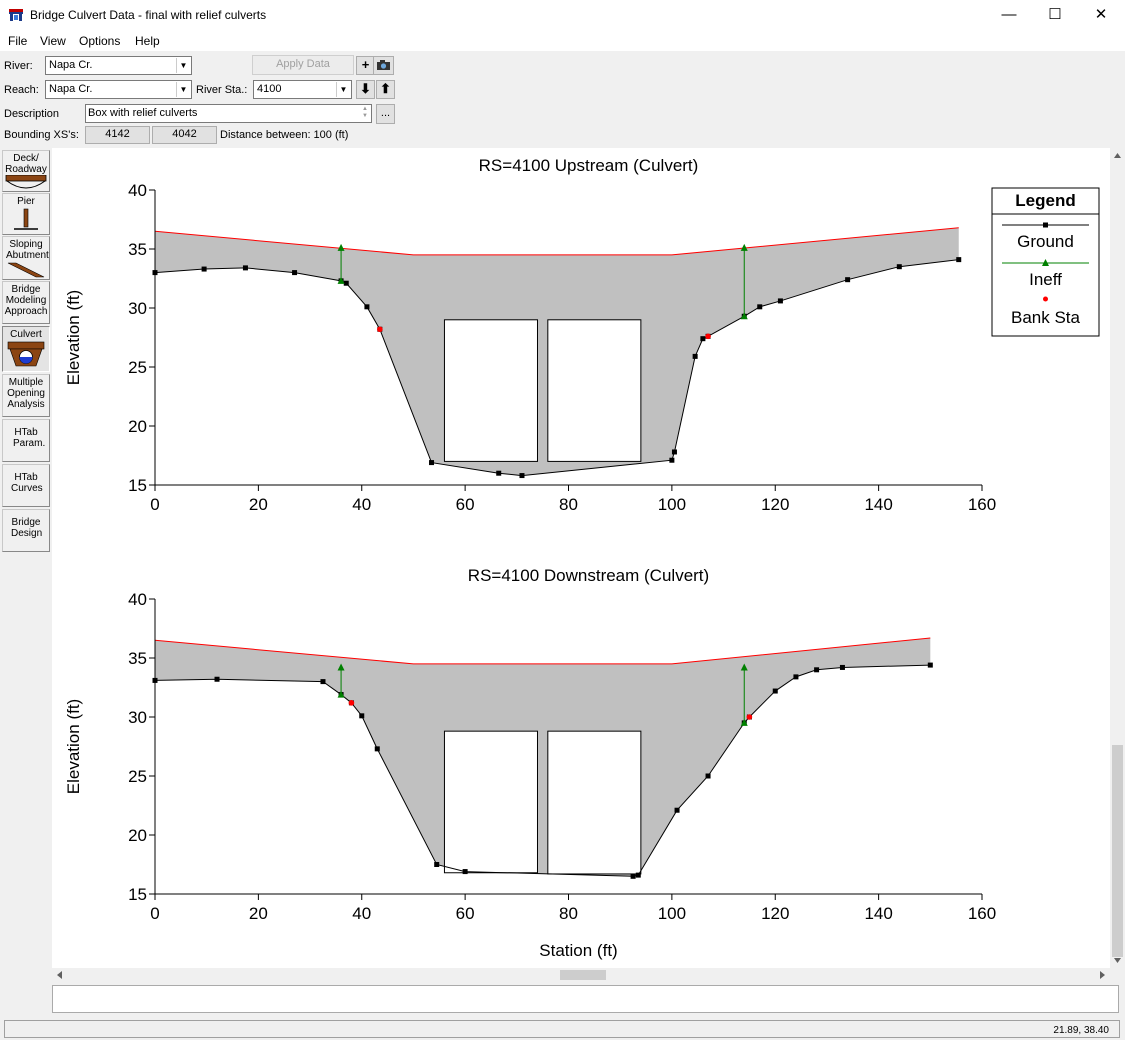  What do you see at coordinates (258, 913) in the screenshot?
I see `x-tick-label: 20` at bounding box center [258, 913].